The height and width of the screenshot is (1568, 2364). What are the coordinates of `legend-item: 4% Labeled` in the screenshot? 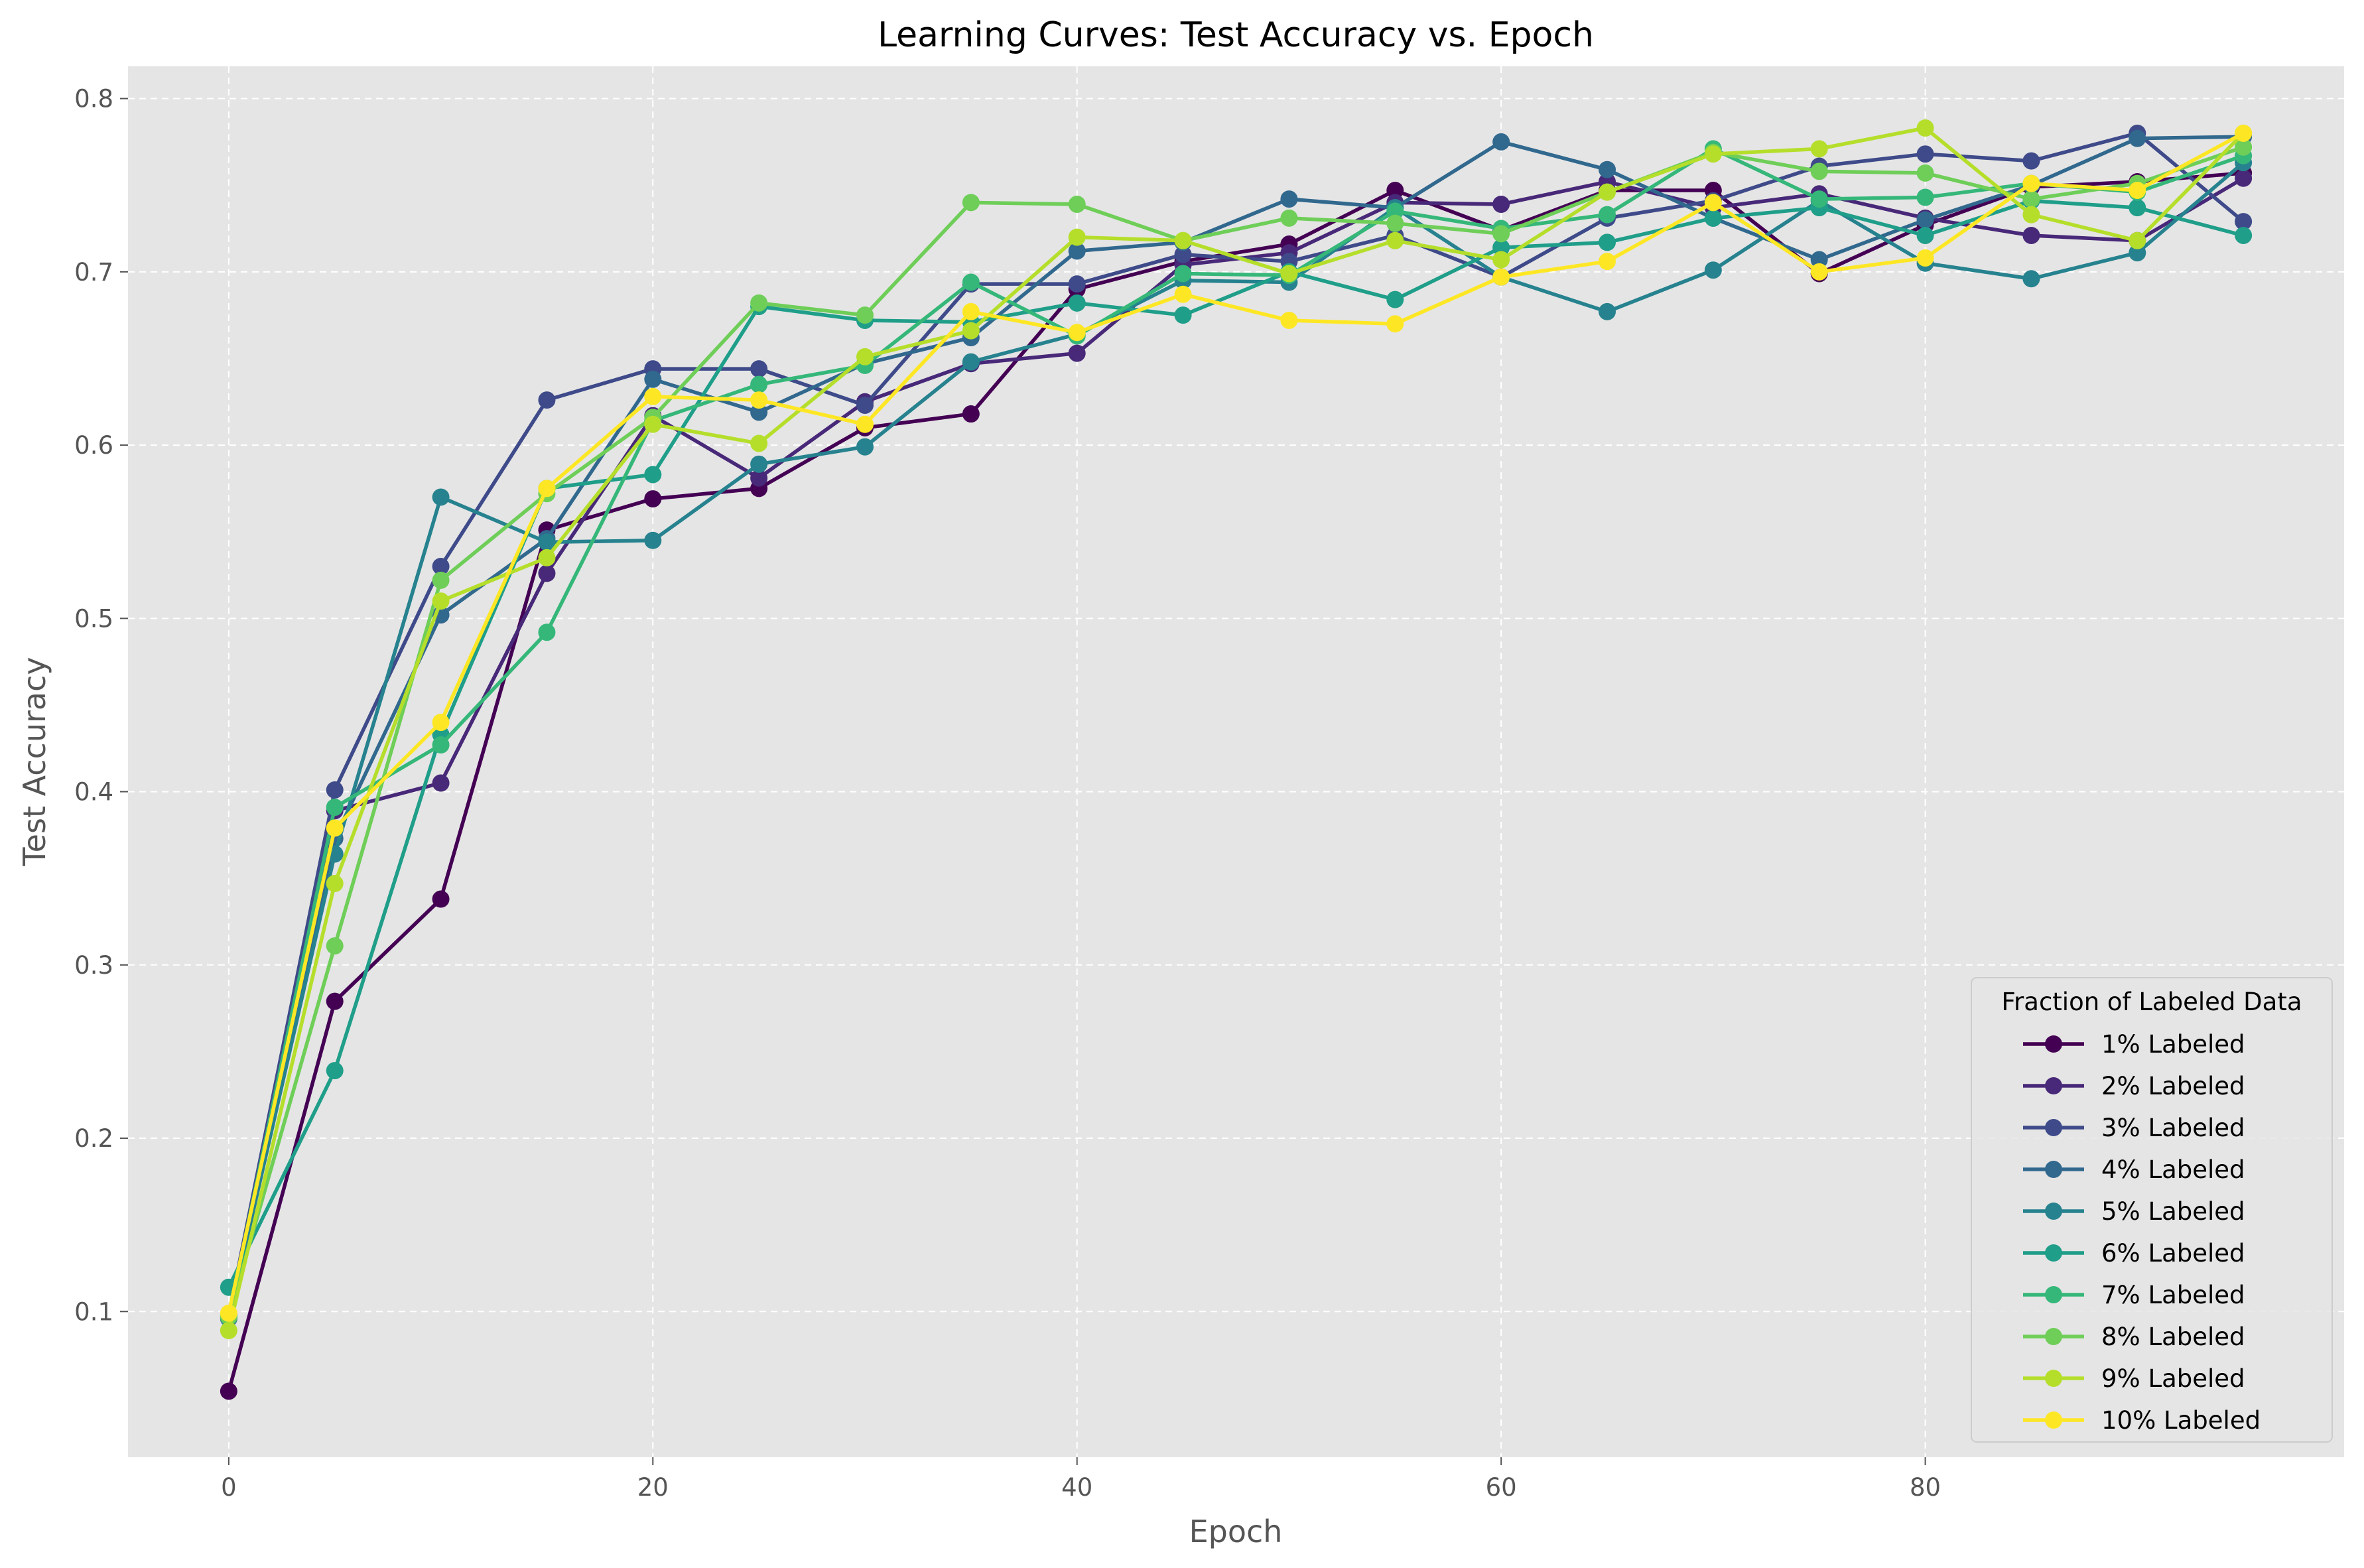 It's located at (2134, 1170).